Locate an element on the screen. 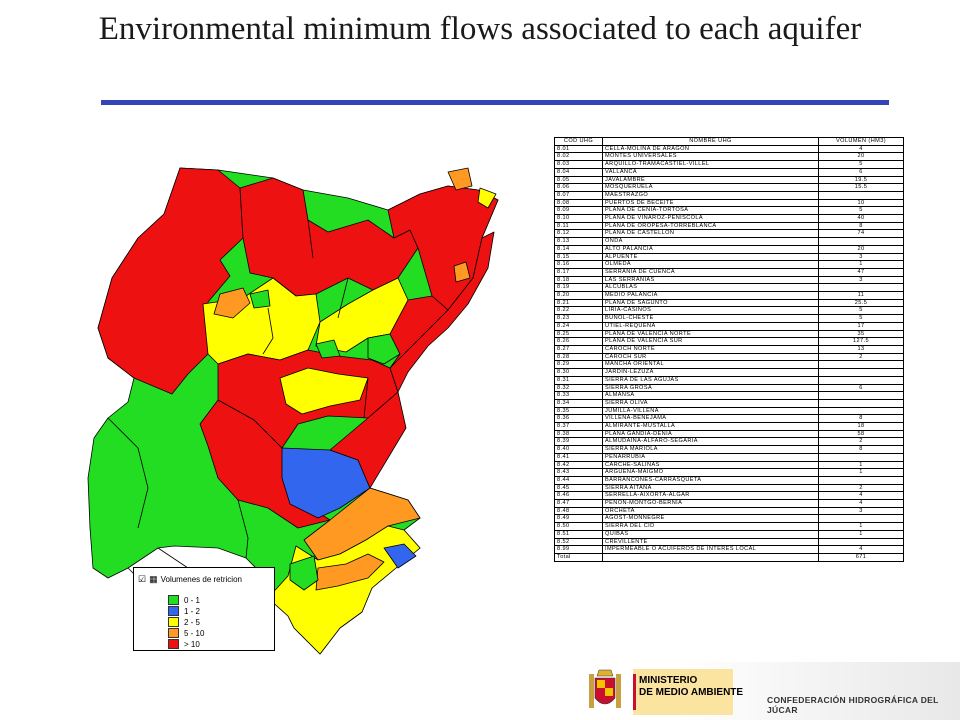  cell-volume: 13 is located at coordinates (861, 349).